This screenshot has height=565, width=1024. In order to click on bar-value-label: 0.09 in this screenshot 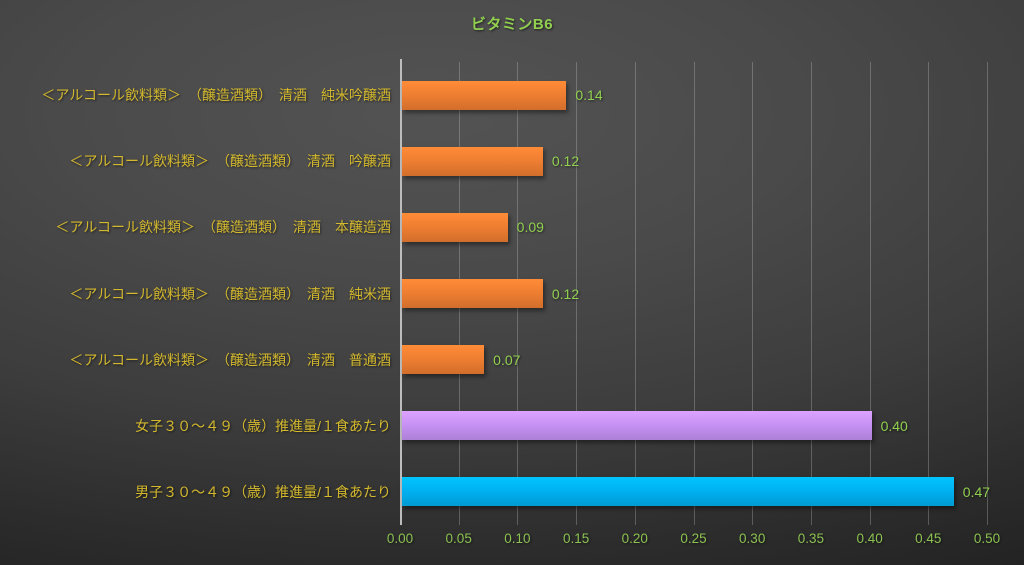, I will do `click(530, 227)`.